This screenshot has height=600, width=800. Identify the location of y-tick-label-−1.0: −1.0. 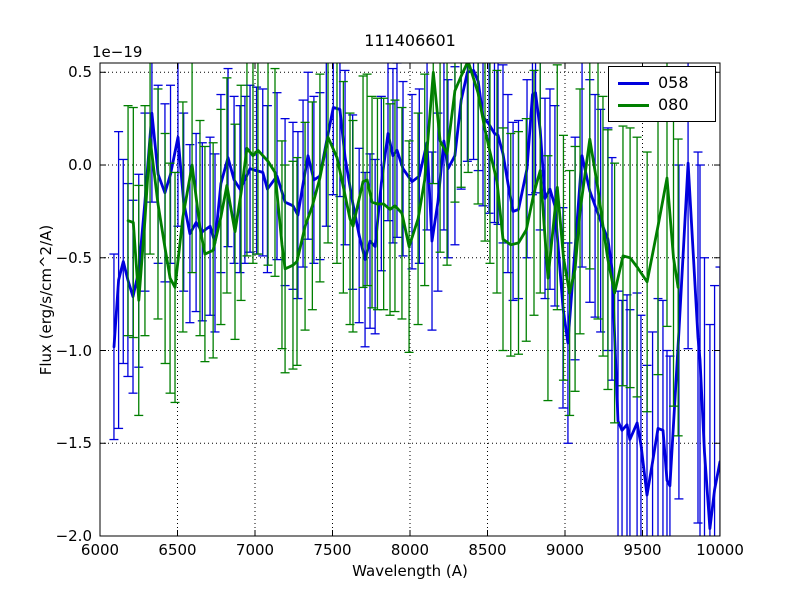
(73, 350).